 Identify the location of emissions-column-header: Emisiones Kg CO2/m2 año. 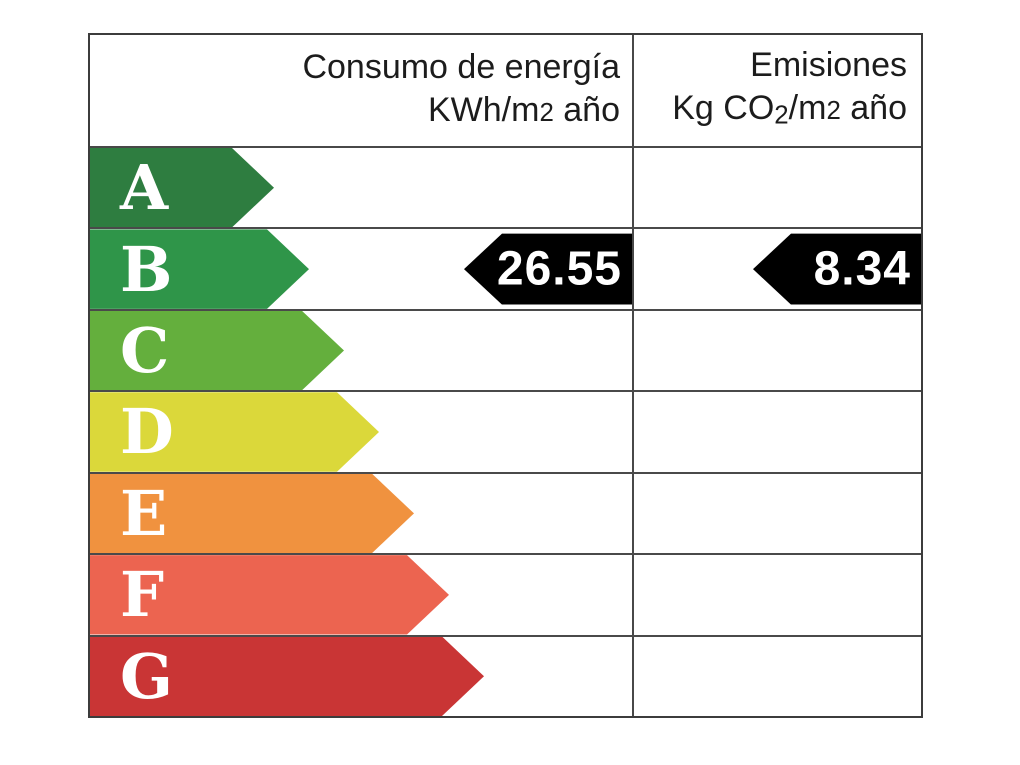
(777, 90).